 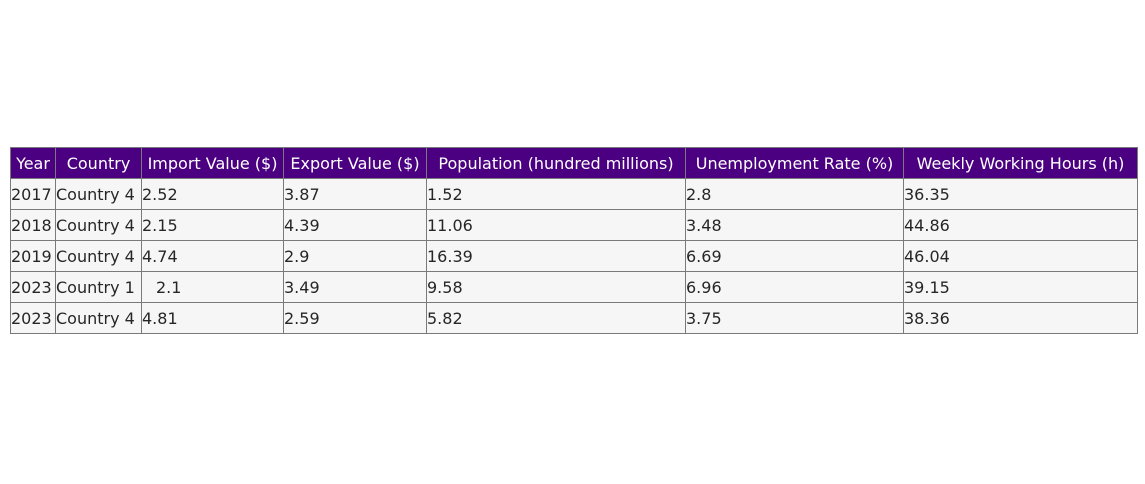 I want to click on cell-export-value: 3.87, so click(x=355, y=194).